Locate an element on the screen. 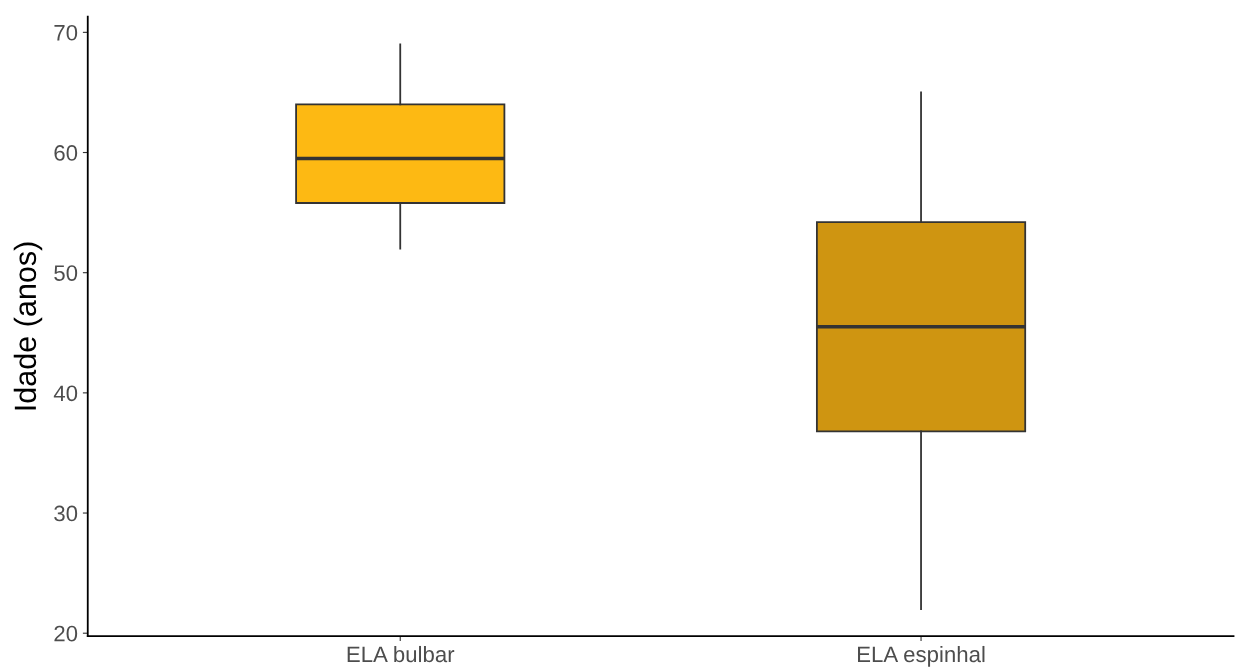 This screenshot has width=1236, height=669. y-tick-label: 20 is located at coordinates (66, 633).